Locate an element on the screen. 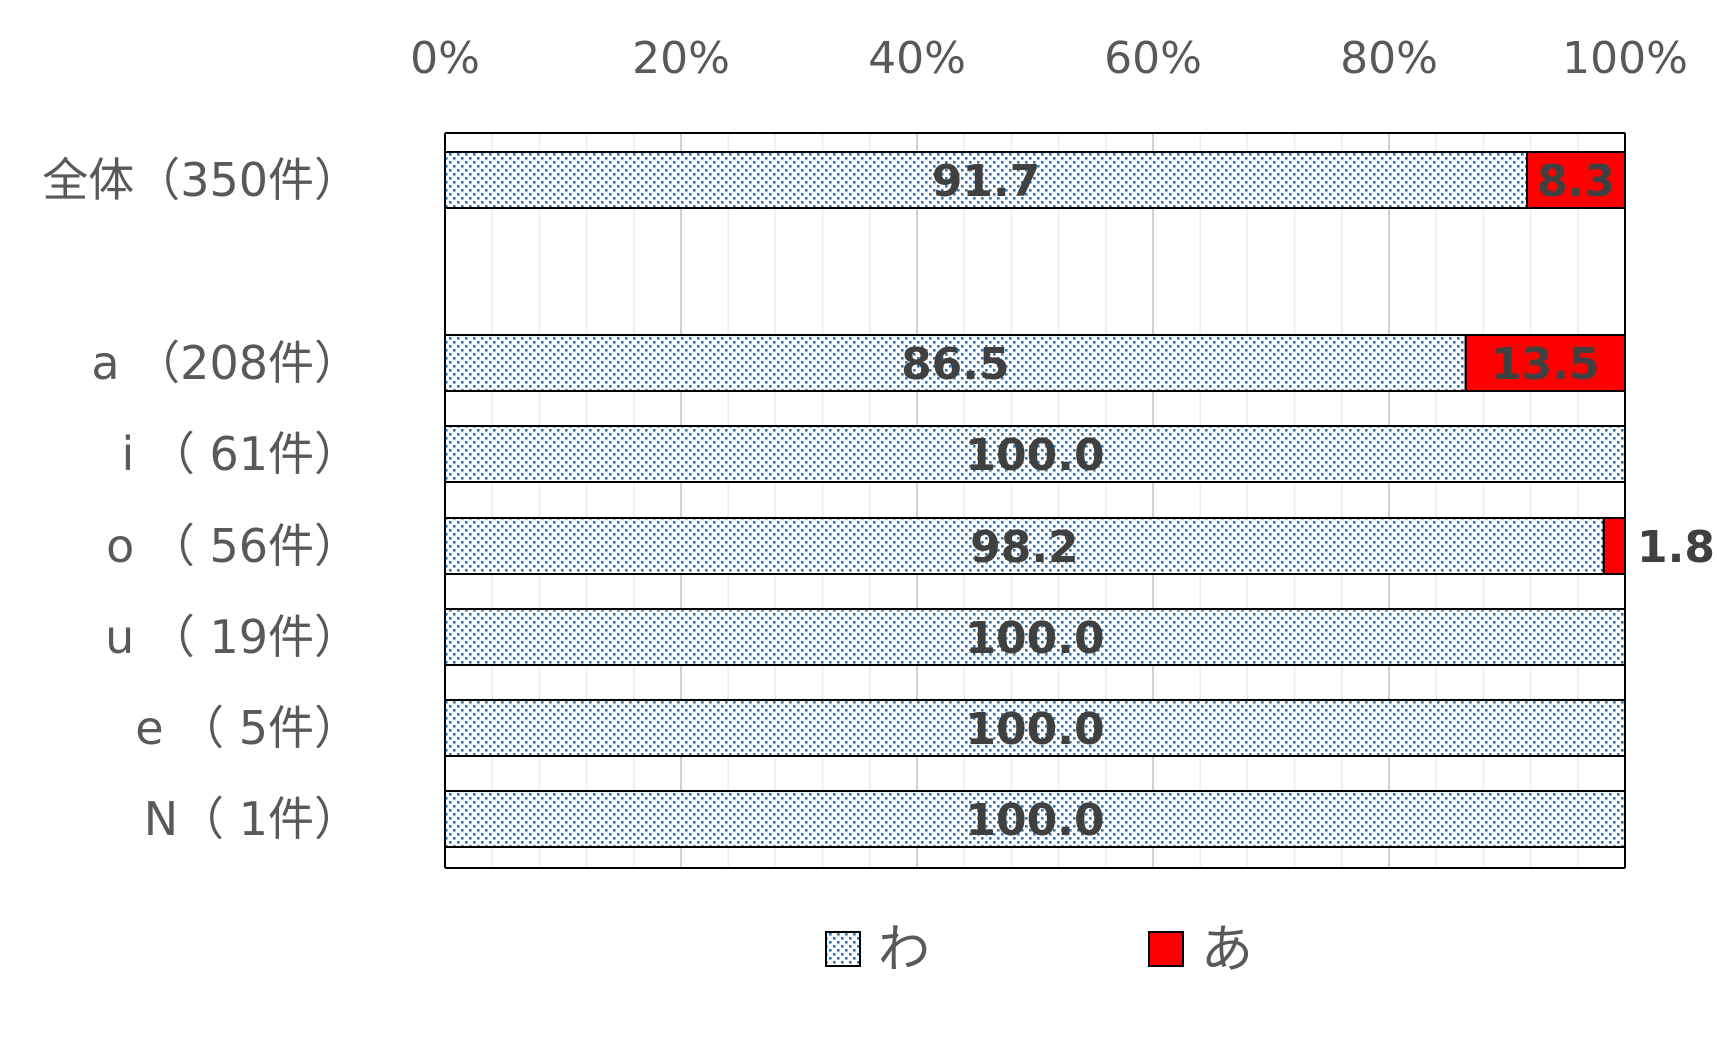 Image resolution: width=1717 pixels, height=1038 pixels. data-label-a: 13.5 is located at coordinates (1545, 364).